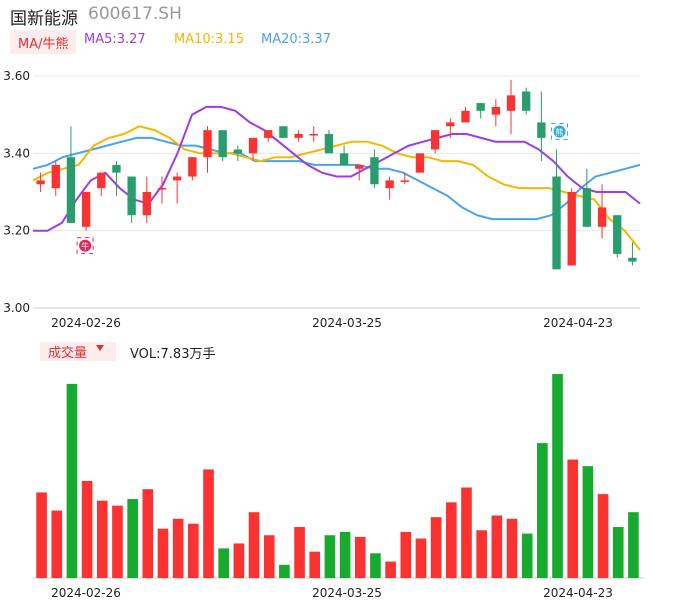 The image size is (686, 606). I want to click on ma-indicator-label: MA/牛熊, so click(43, 44).